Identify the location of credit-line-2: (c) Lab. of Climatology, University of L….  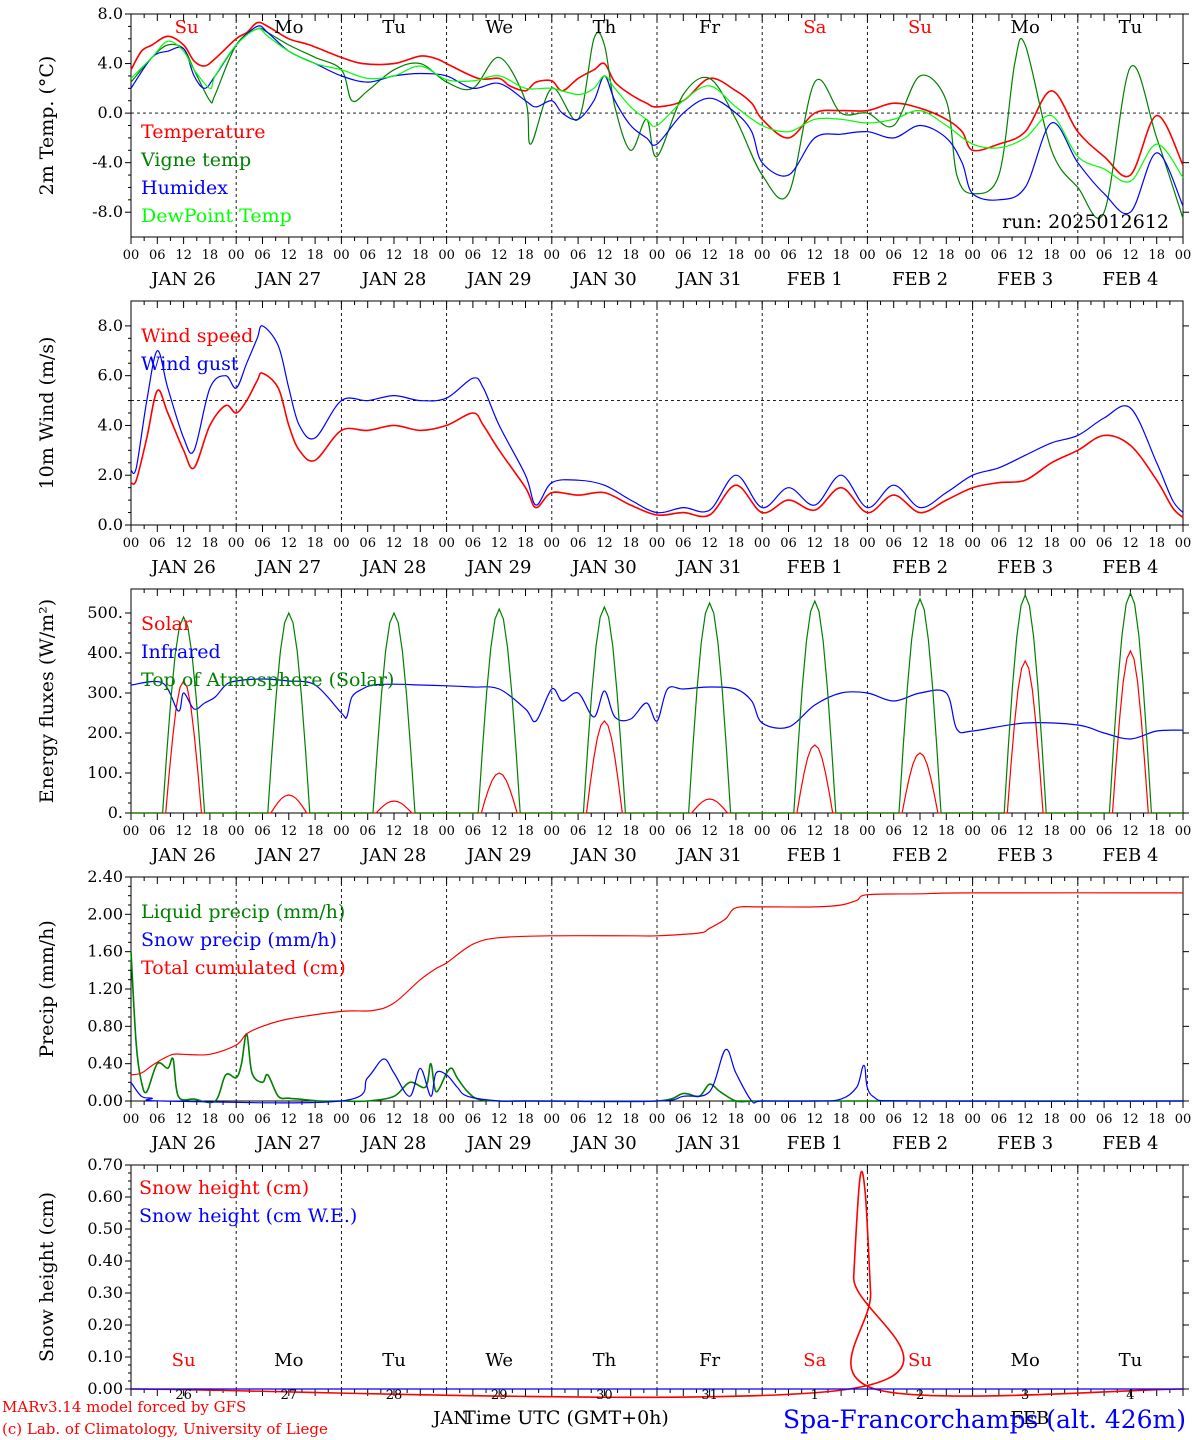
(165, 1429).